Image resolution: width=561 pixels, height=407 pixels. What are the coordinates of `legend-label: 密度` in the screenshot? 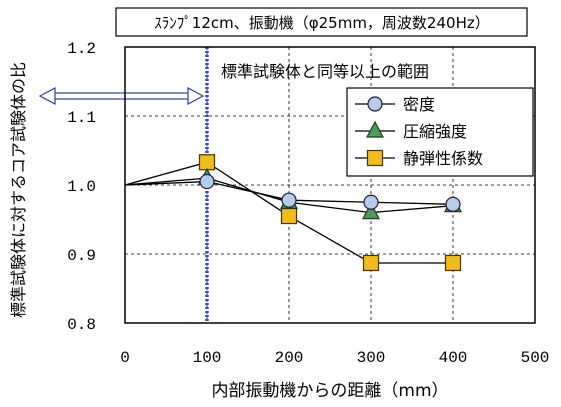 It's located at (419, 104).